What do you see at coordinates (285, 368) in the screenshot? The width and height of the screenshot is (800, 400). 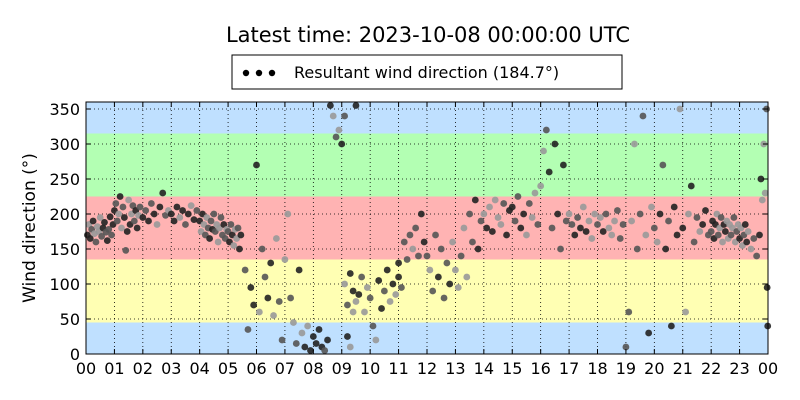 I see `x-tick-label: 07` at bounding box center [285, 368].